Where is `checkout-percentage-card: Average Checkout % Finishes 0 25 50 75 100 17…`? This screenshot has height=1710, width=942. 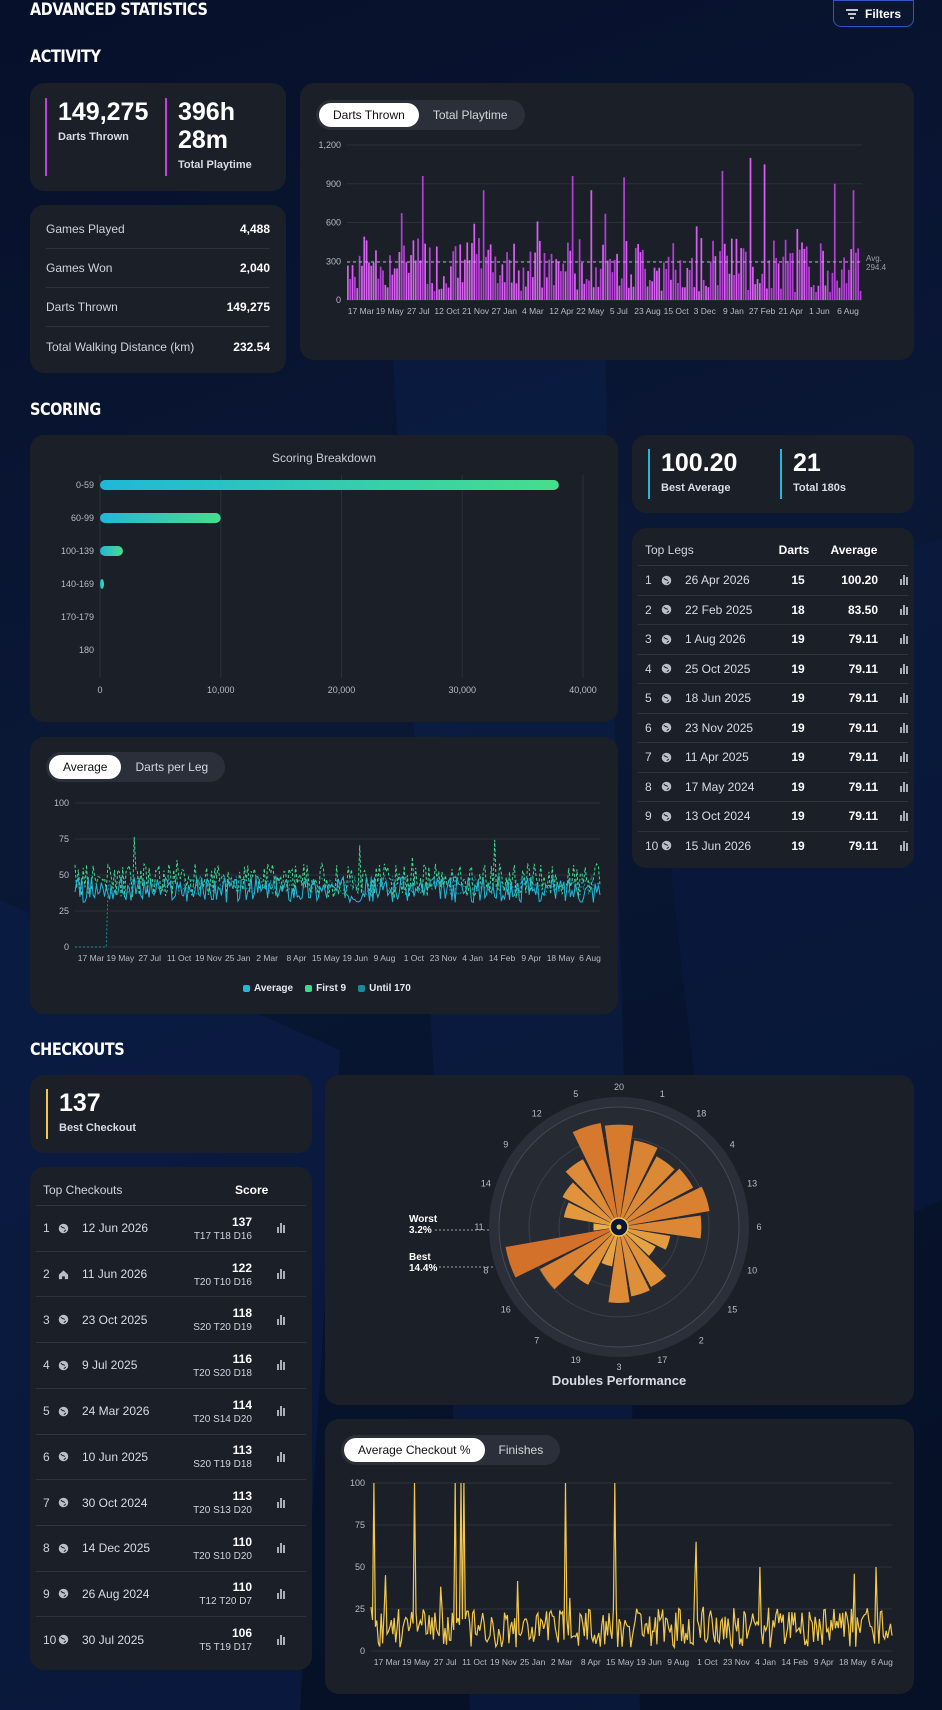
checkout-percentage-card: Average Checkout % Finishes 0 25 50 75 100 17… is located at coordinates (619, 1556).